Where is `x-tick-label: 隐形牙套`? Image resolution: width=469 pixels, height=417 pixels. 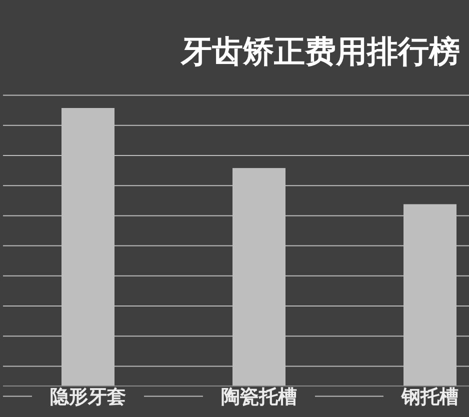
x-tick-label: 隐形牙套 is located at coordinates (88, 397).